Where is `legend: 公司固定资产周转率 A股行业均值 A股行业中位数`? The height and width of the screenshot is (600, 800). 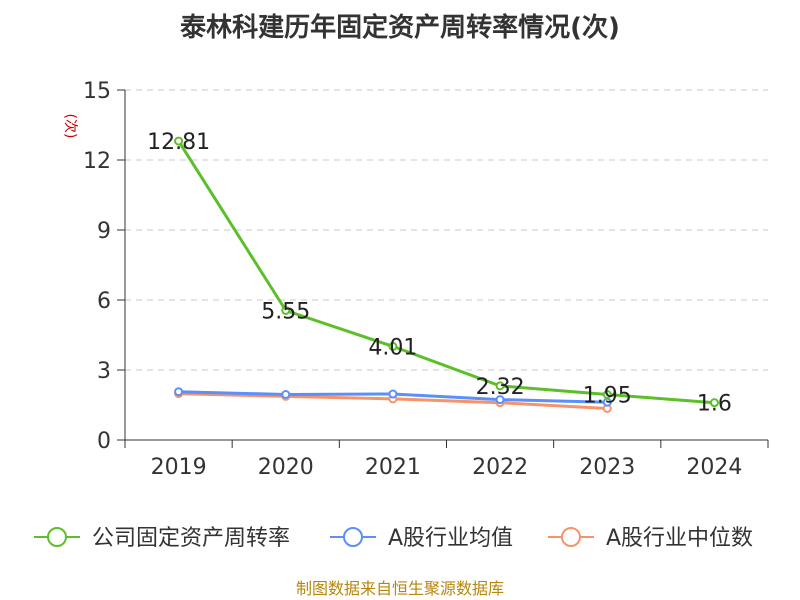
legend: 公司固定资产周转率 A股行业均值 A股行业中位数 is located at coordinates (393, 538).